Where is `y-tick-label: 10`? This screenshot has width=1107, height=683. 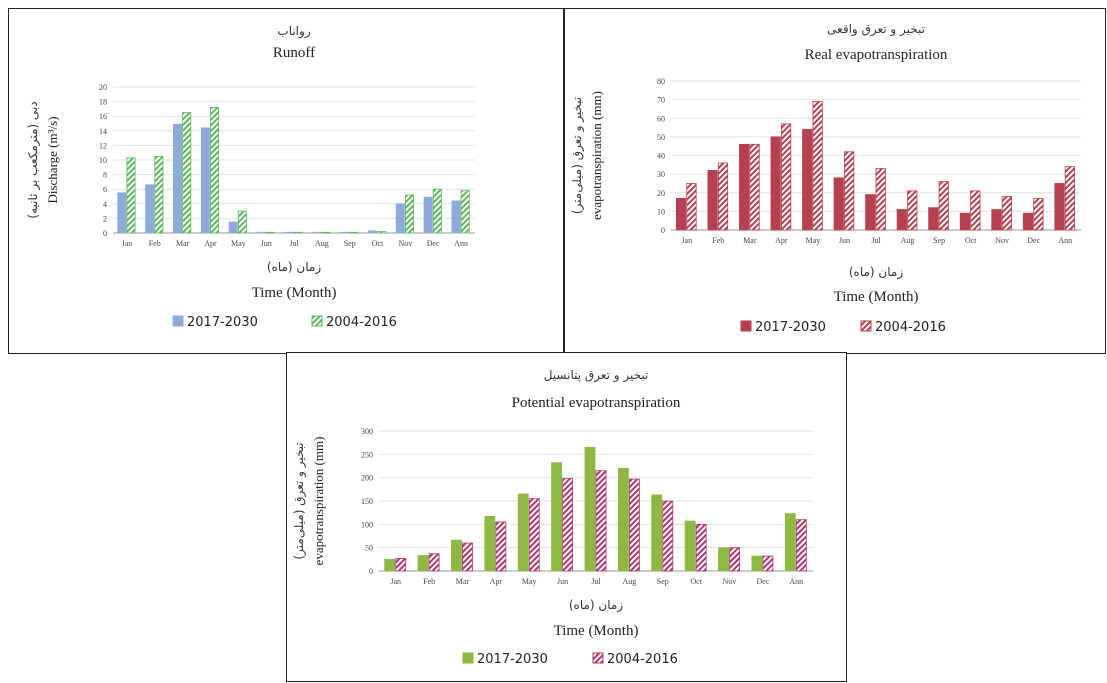 y-tick-label: 10 is located at coordinates (103, 160).